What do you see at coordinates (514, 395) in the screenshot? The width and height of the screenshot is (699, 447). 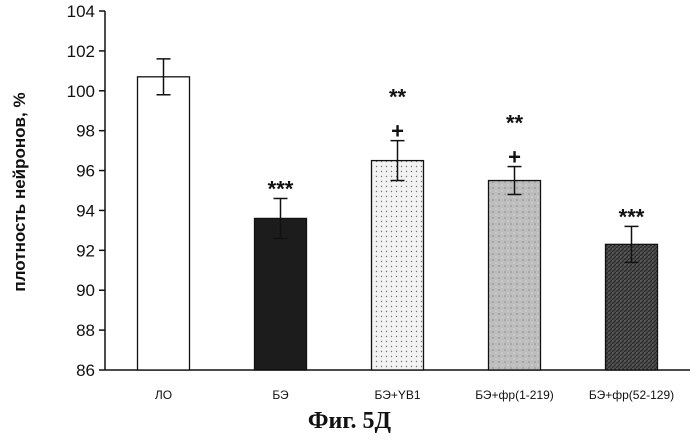 I see `category-label: БЭ+фр(1-219)` at bounding box center [514, 395].